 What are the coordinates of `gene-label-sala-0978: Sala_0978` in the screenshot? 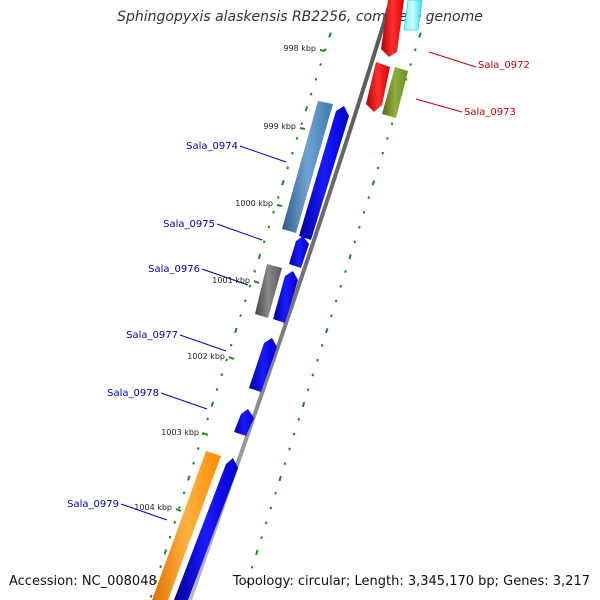 It's located at (133, 393).